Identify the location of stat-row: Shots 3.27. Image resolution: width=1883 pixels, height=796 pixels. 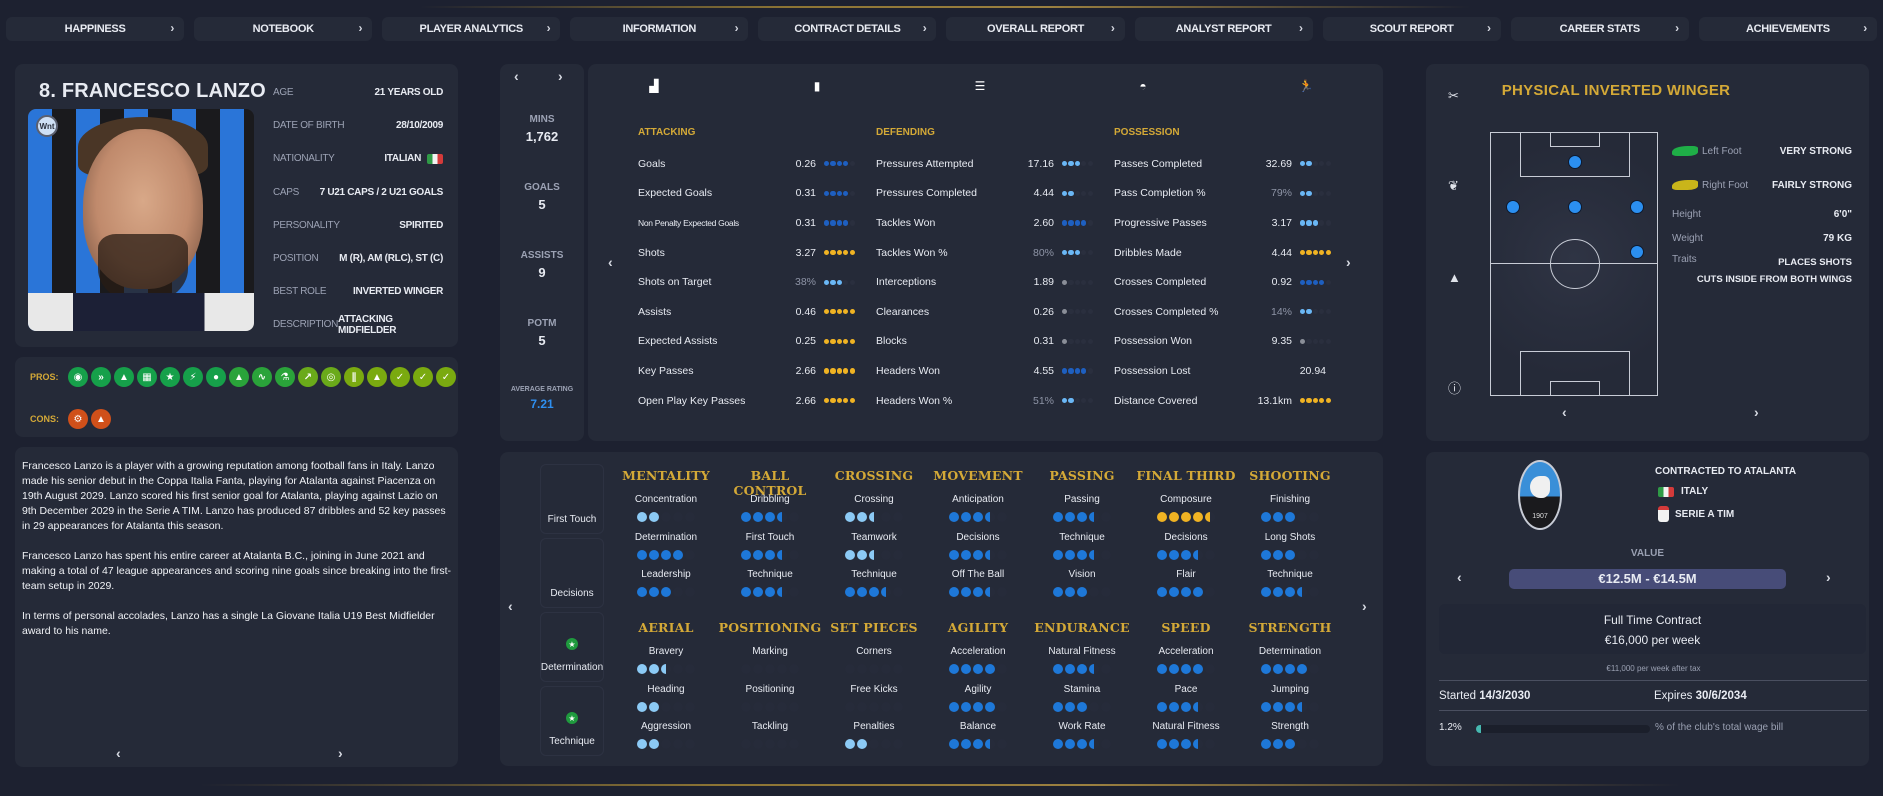
(748, 253).